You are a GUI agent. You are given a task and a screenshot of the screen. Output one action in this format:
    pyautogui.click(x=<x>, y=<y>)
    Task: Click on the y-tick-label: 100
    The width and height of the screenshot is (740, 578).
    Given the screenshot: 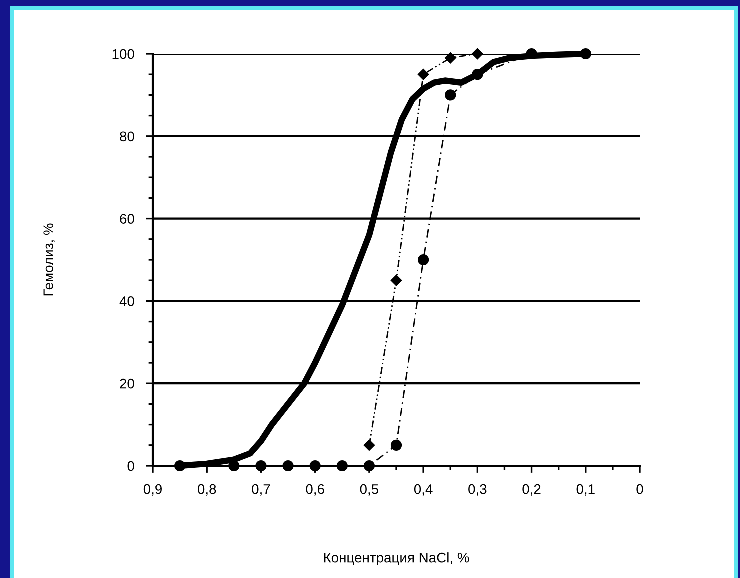 What is the action you would take?
    pyautogui.click(x=123, y=54)
    